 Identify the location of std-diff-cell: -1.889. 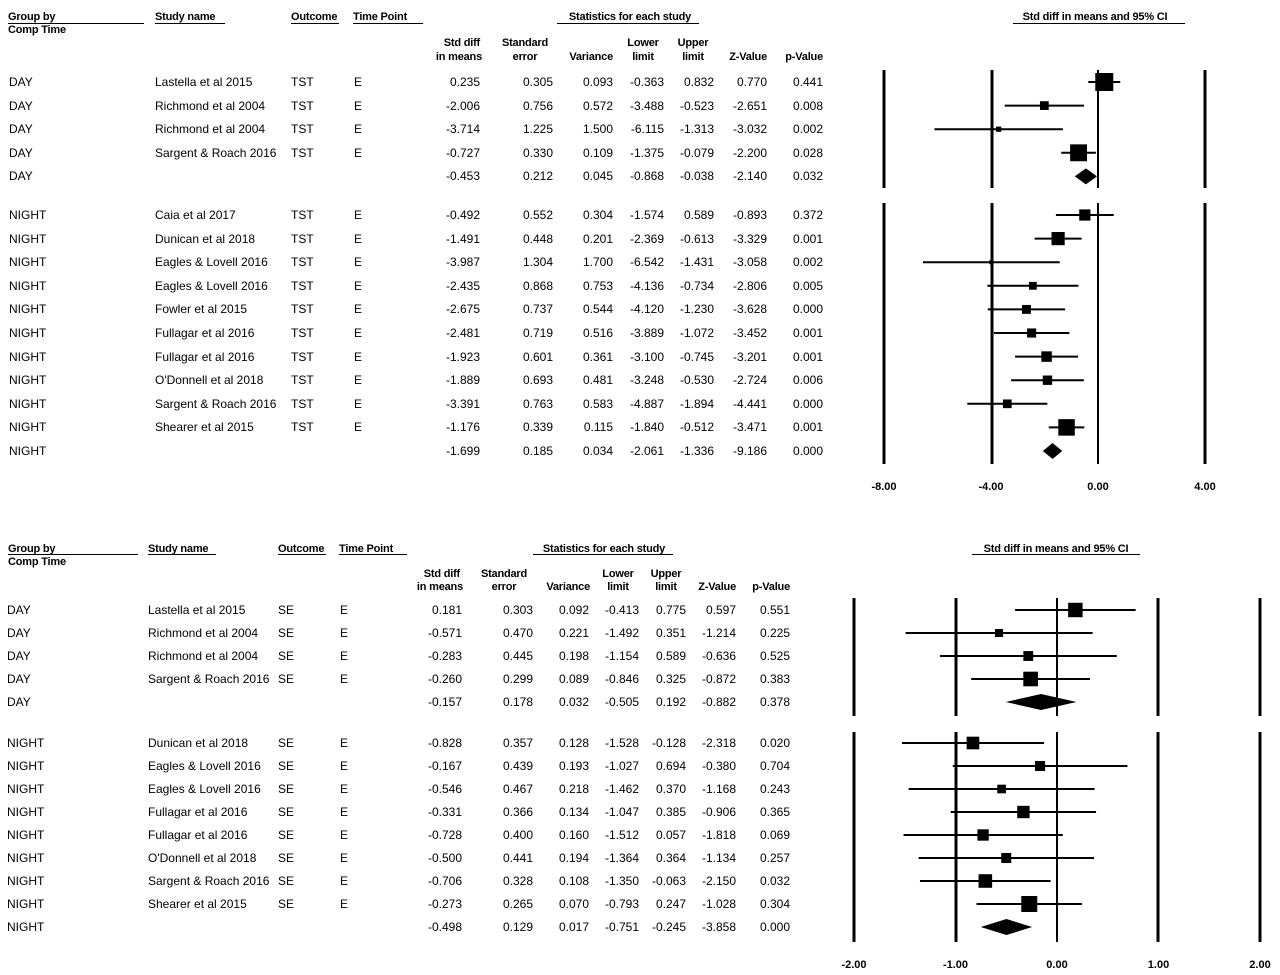
(462, 380).